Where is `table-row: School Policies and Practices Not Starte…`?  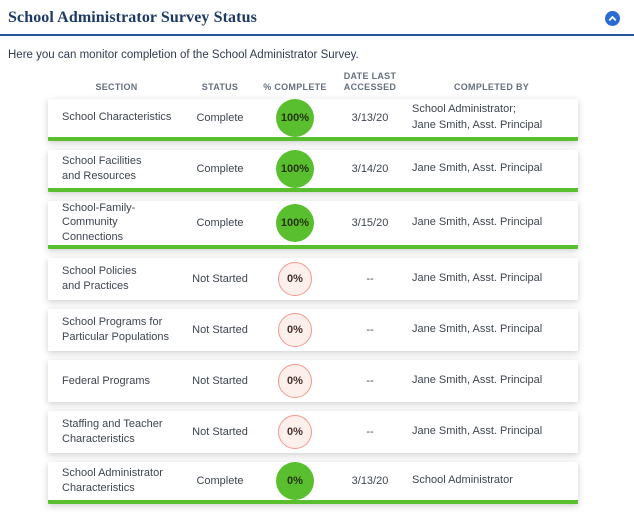 table-row: School Policies and Practices Not Starte… is located at coordinates (313, 279).